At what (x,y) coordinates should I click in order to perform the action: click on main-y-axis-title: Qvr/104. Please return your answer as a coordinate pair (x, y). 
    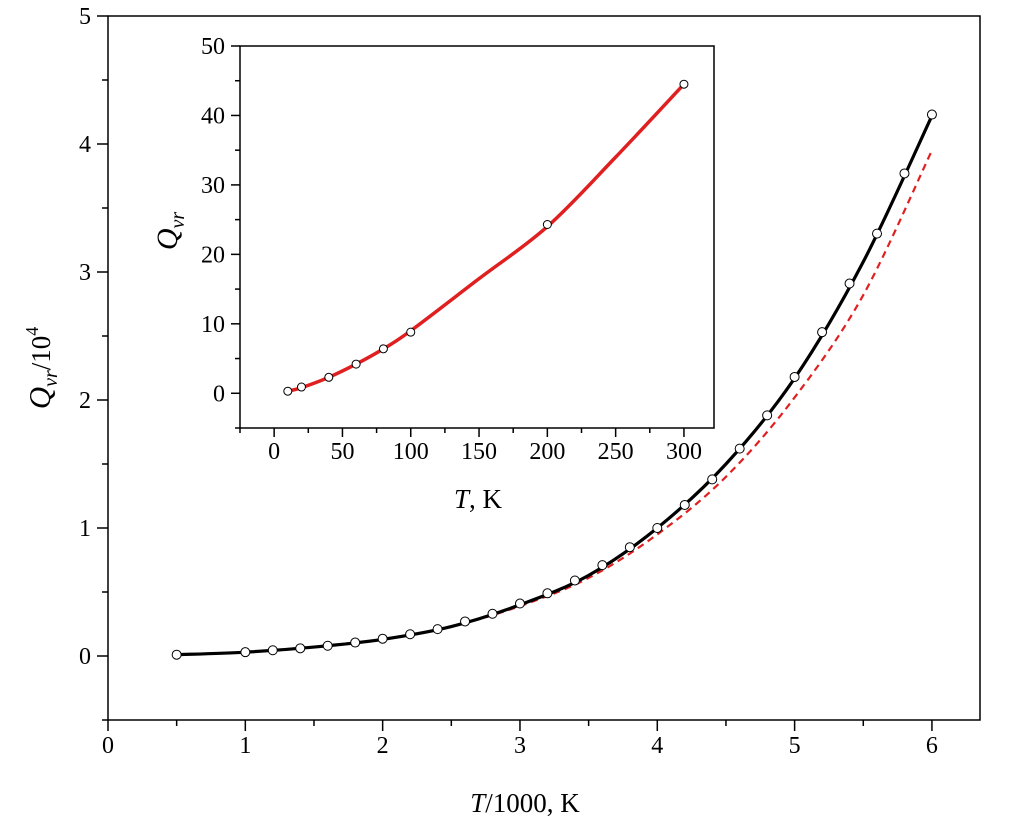
    Looking at the image, I should click on (42, 368).